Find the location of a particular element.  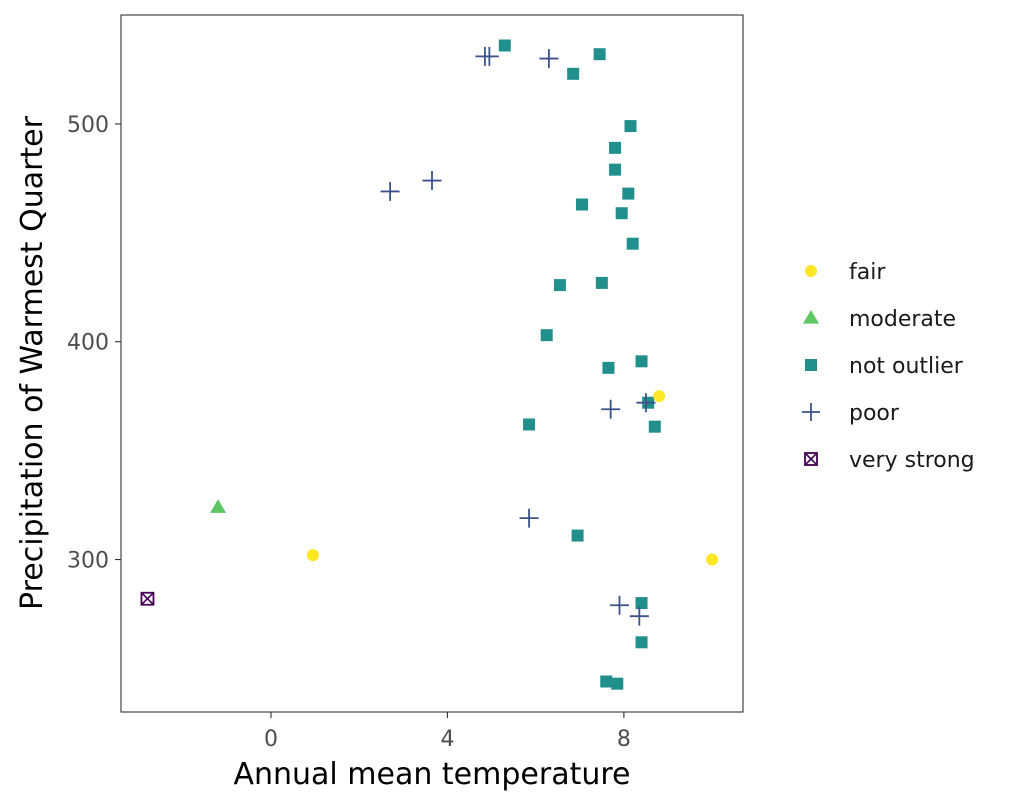

legend-key-not-outlier is located at coordinates (811, 365).